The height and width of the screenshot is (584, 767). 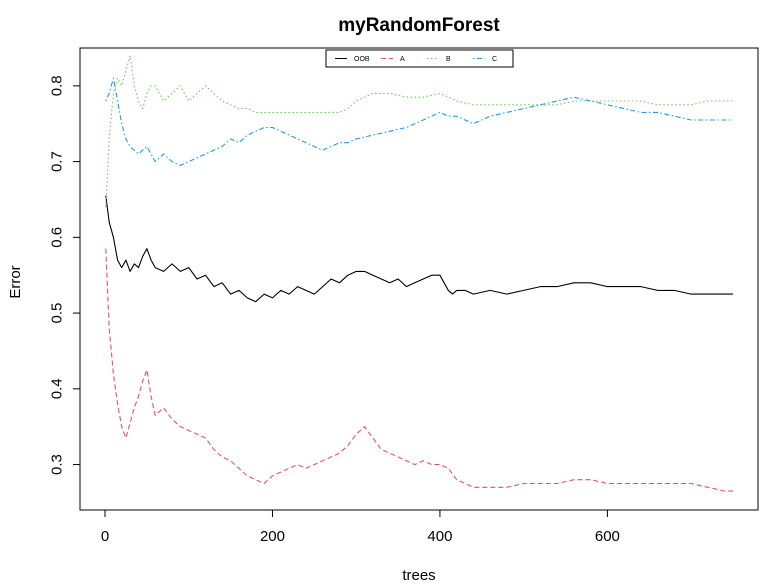 What do you see at coordinates (402, 59) in the screenshot?
I see `legend-label: A` at bounding box center [402, 59].